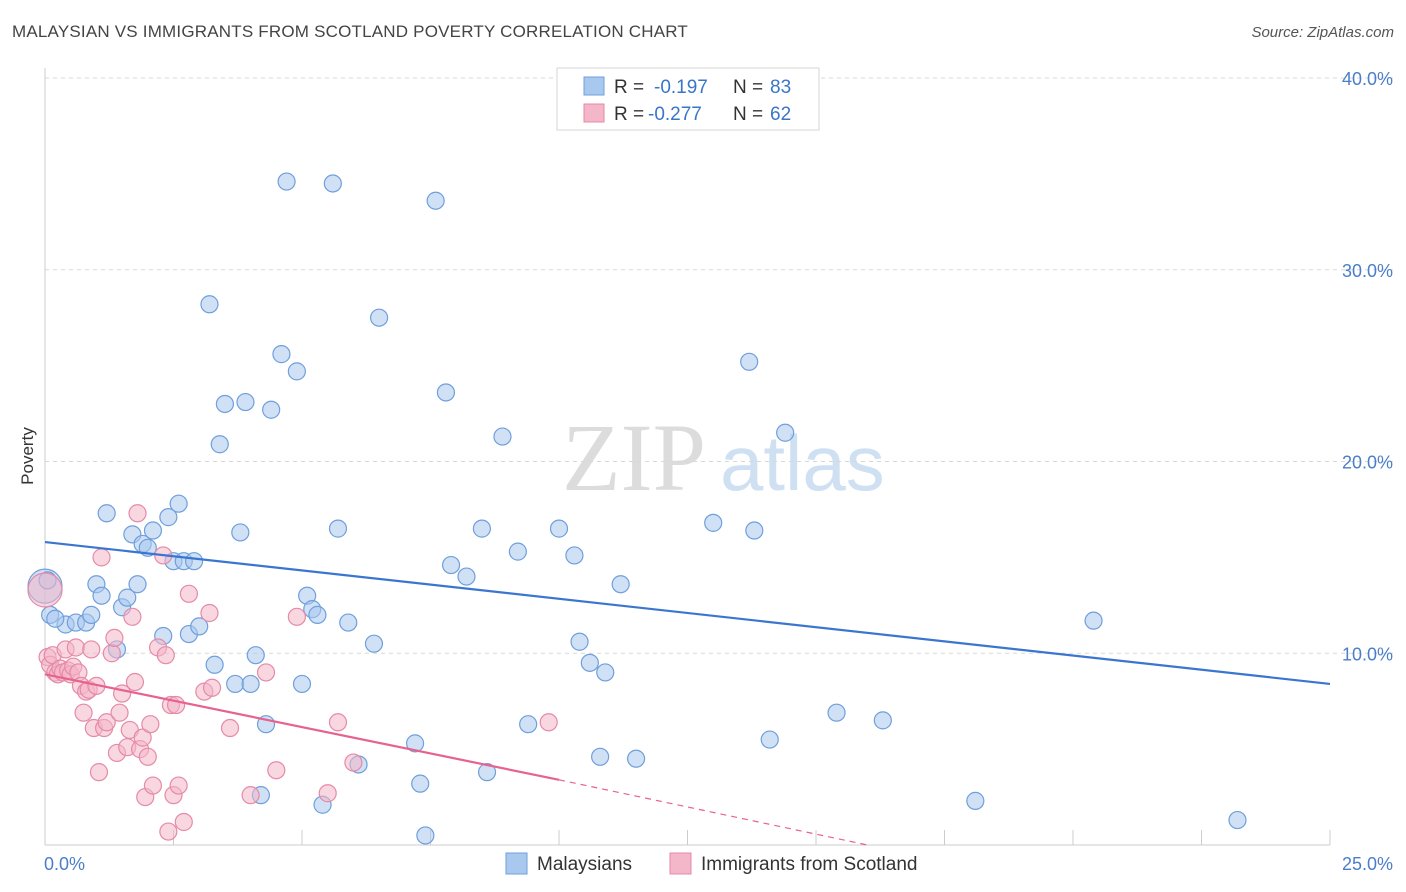 Image resolution: width=1406 pixels, height=892 pixels. I want to click on bottom-legend-malaysians: Malaysians, so click(584, 864).